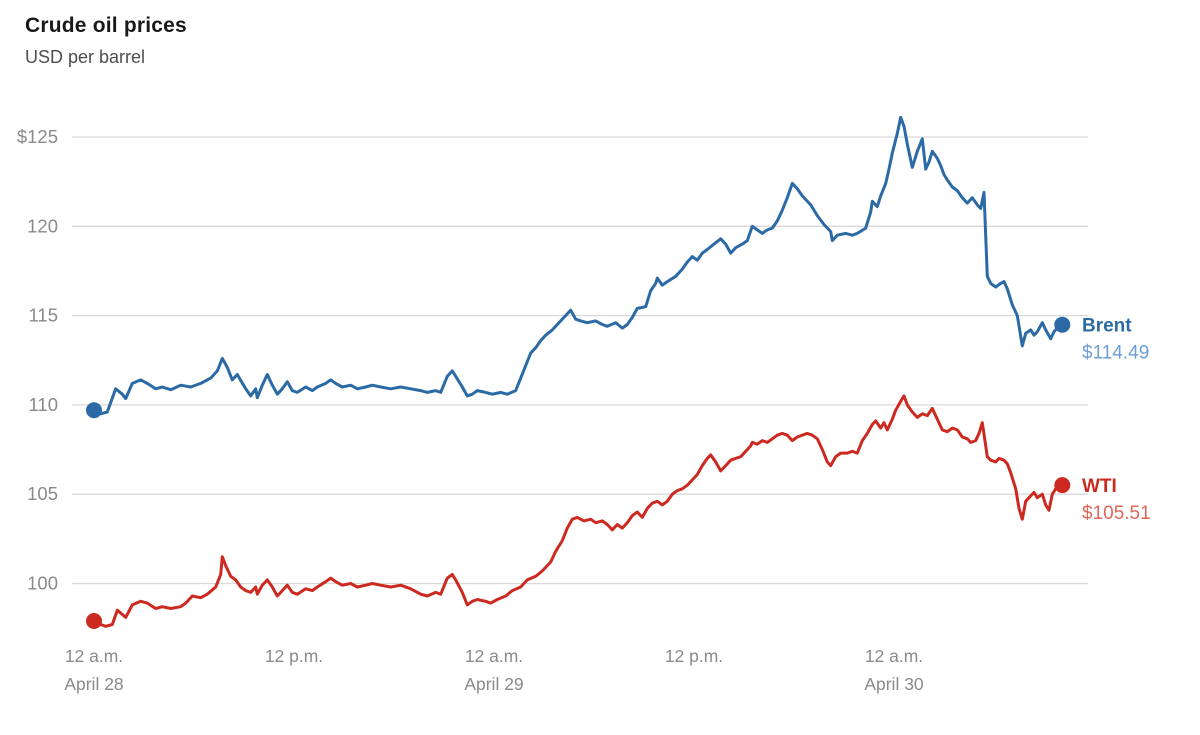  Describe the element at coordinates (1062, 324) in the screenshot. I see `brent-end-dot` at that location.